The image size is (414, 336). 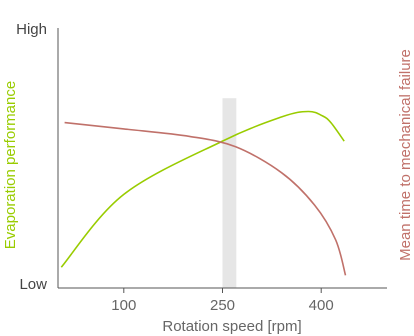 What do you see at coordinates (31, 29) in the screenshot?
I see `y-axis-high-label: High` at bounding box center [31, 29].